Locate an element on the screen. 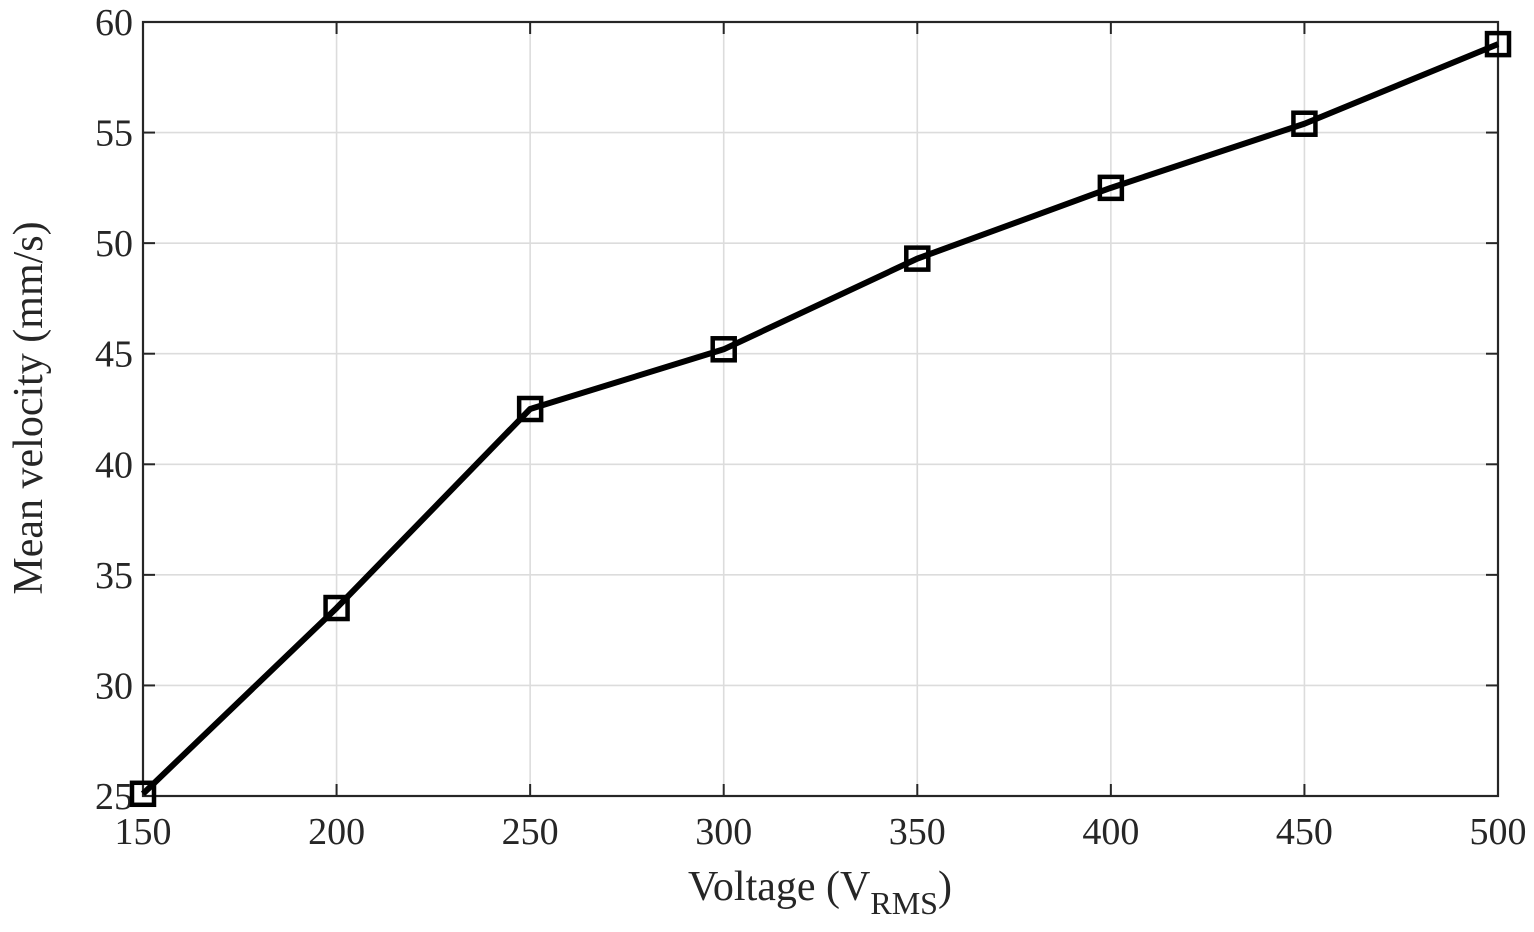 This screenshot has height=932, width=1534. x-tick-labels: 150 200 250 300 350 400 450 500 is located at coordinates (821, 832).